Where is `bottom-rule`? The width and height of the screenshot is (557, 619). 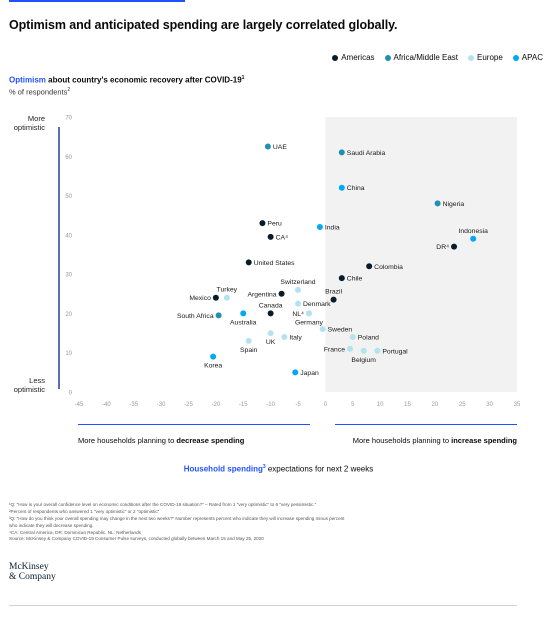
bottom-rule is located at coordinates (263, 605).